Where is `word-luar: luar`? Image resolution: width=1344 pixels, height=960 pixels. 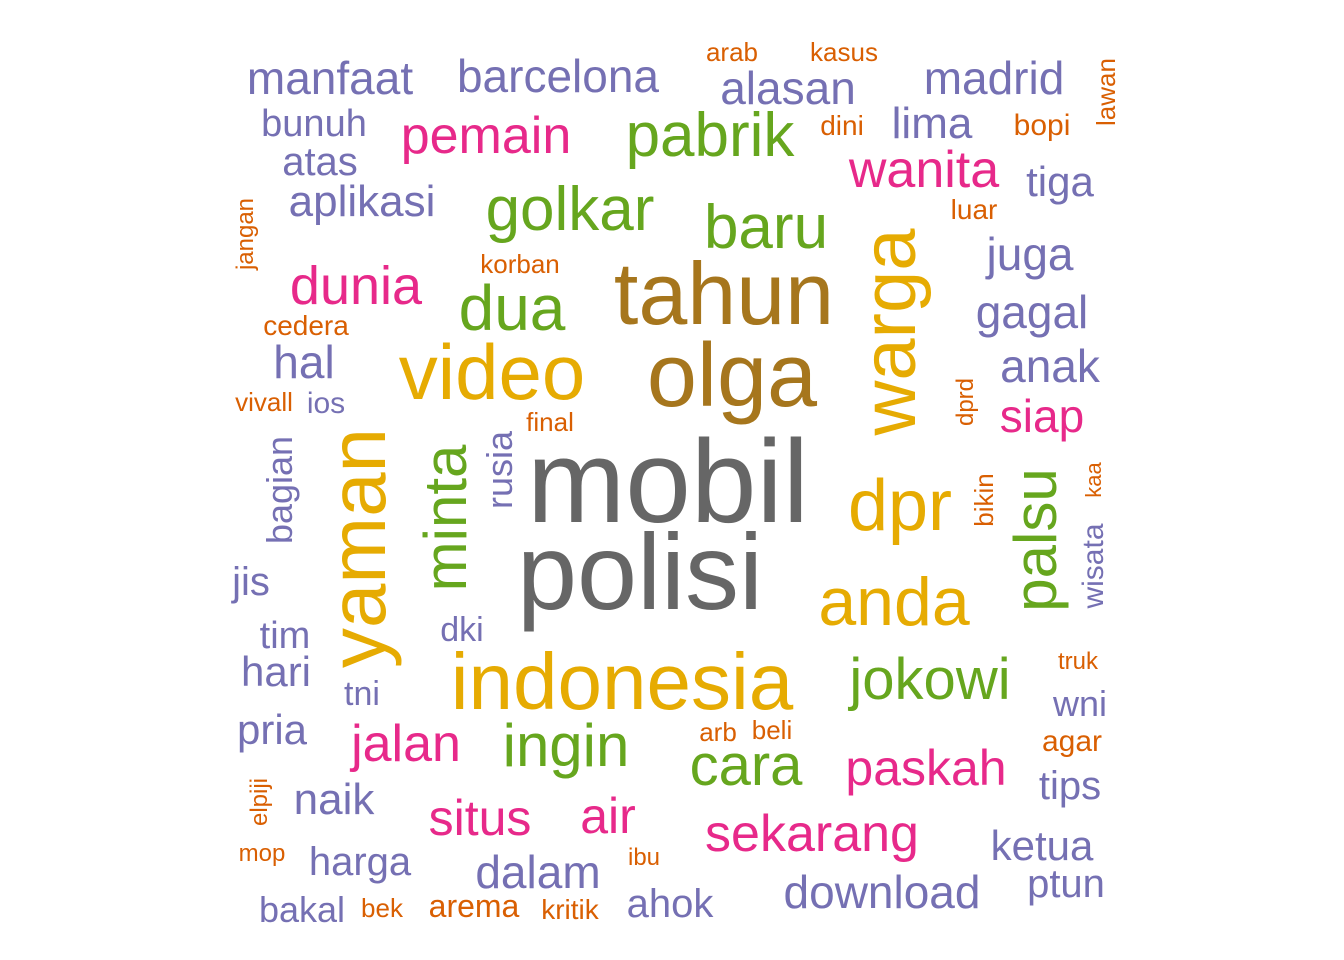
word-luar: luar is located at coordinates (974, 209).